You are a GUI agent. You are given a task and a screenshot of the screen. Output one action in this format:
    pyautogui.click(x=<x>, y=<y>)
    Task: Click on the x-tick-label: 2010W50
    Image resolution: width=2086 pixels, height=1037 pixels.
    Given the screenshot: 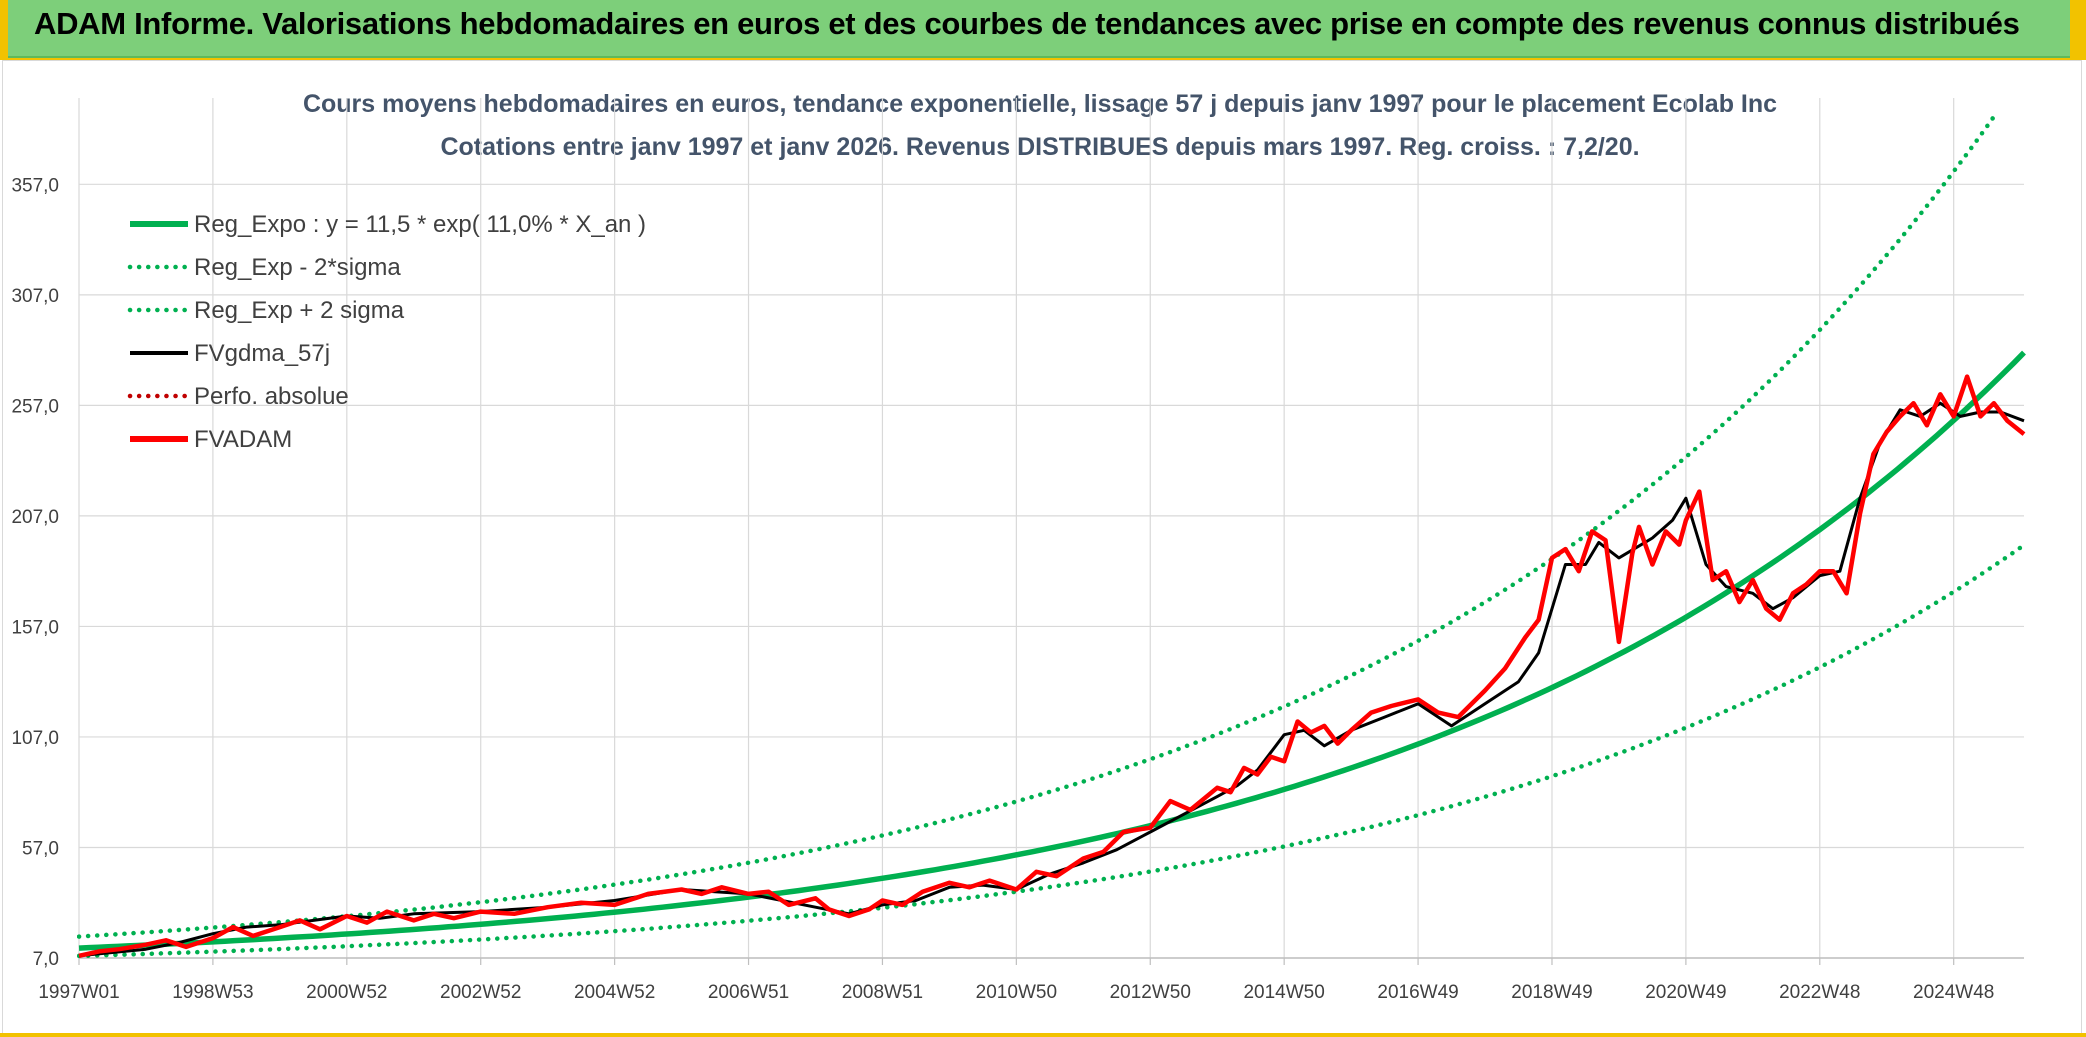 What is the action you would take?
    pyautogui.click(x=1016, y=992)
    